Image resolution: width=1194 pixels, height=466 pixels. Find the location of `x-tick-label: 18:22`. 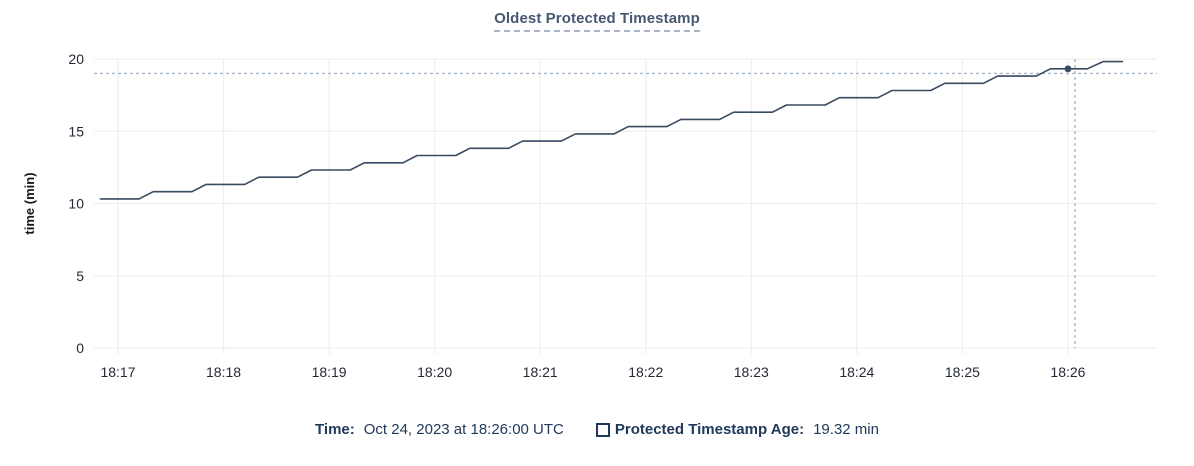

x-tick-label: 18:22 is located at coordinates (645, 372).